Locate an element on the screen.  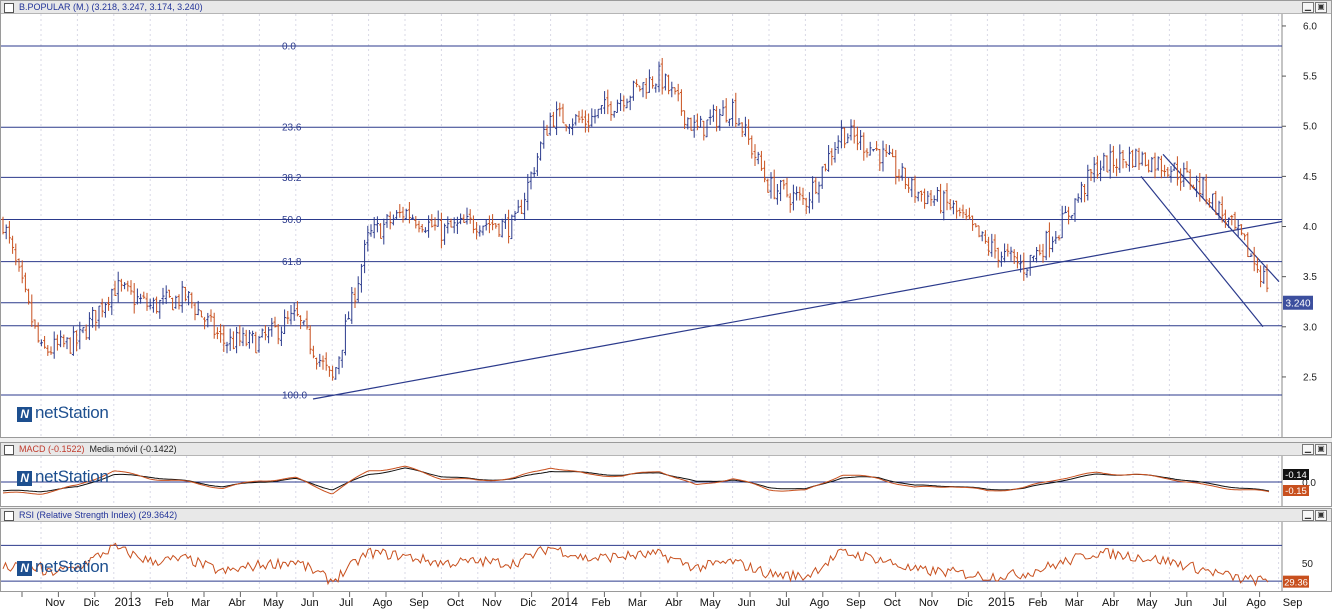
price-tick-label: 3.0 is located at coordinates (1310, 327).